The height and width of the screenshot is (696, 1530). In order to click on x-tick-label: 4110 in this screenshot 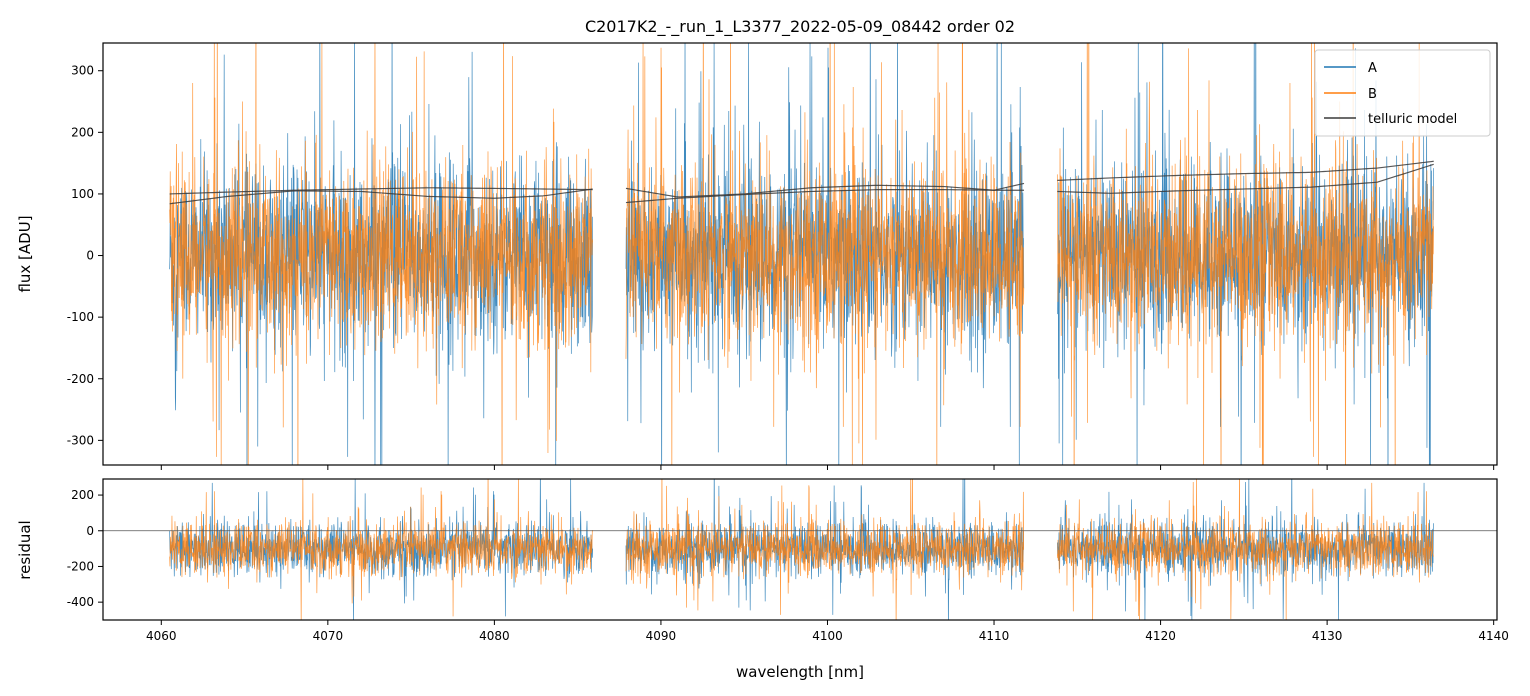, I will do `click(994, 636)`.